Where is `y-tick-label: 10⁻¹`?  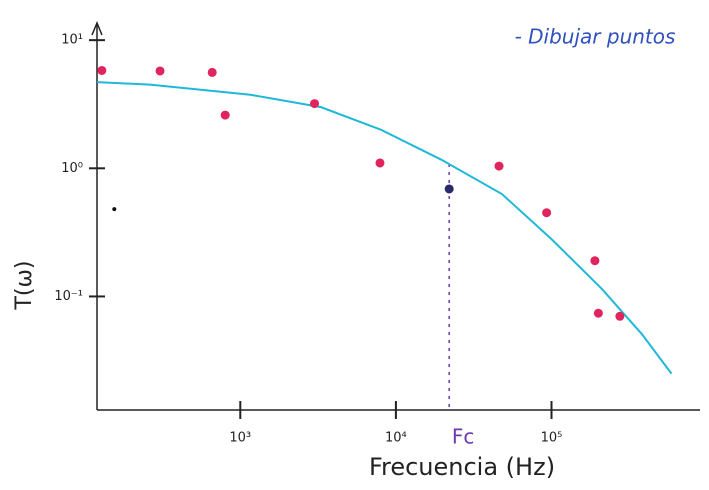
y-tick-label: 10⁻¹ is located at coordinates (68, 296).